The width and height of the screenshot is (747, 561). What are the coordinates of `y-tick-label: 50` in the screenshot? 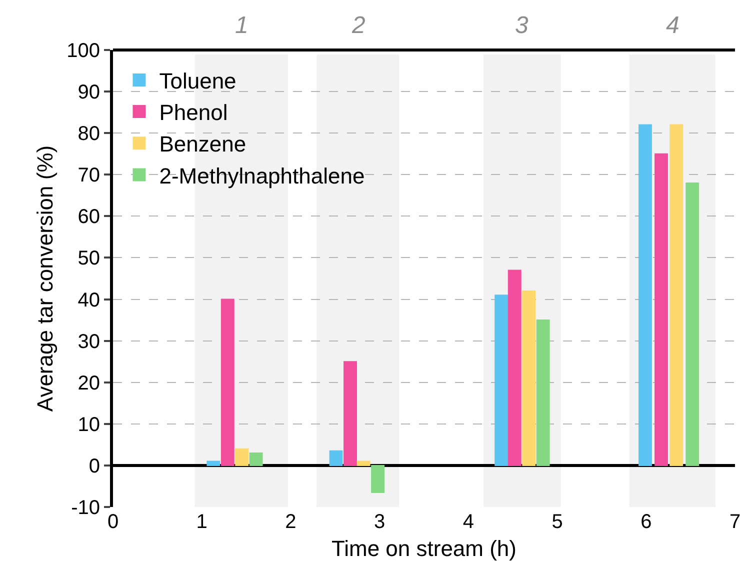 It's located at (89, 259).